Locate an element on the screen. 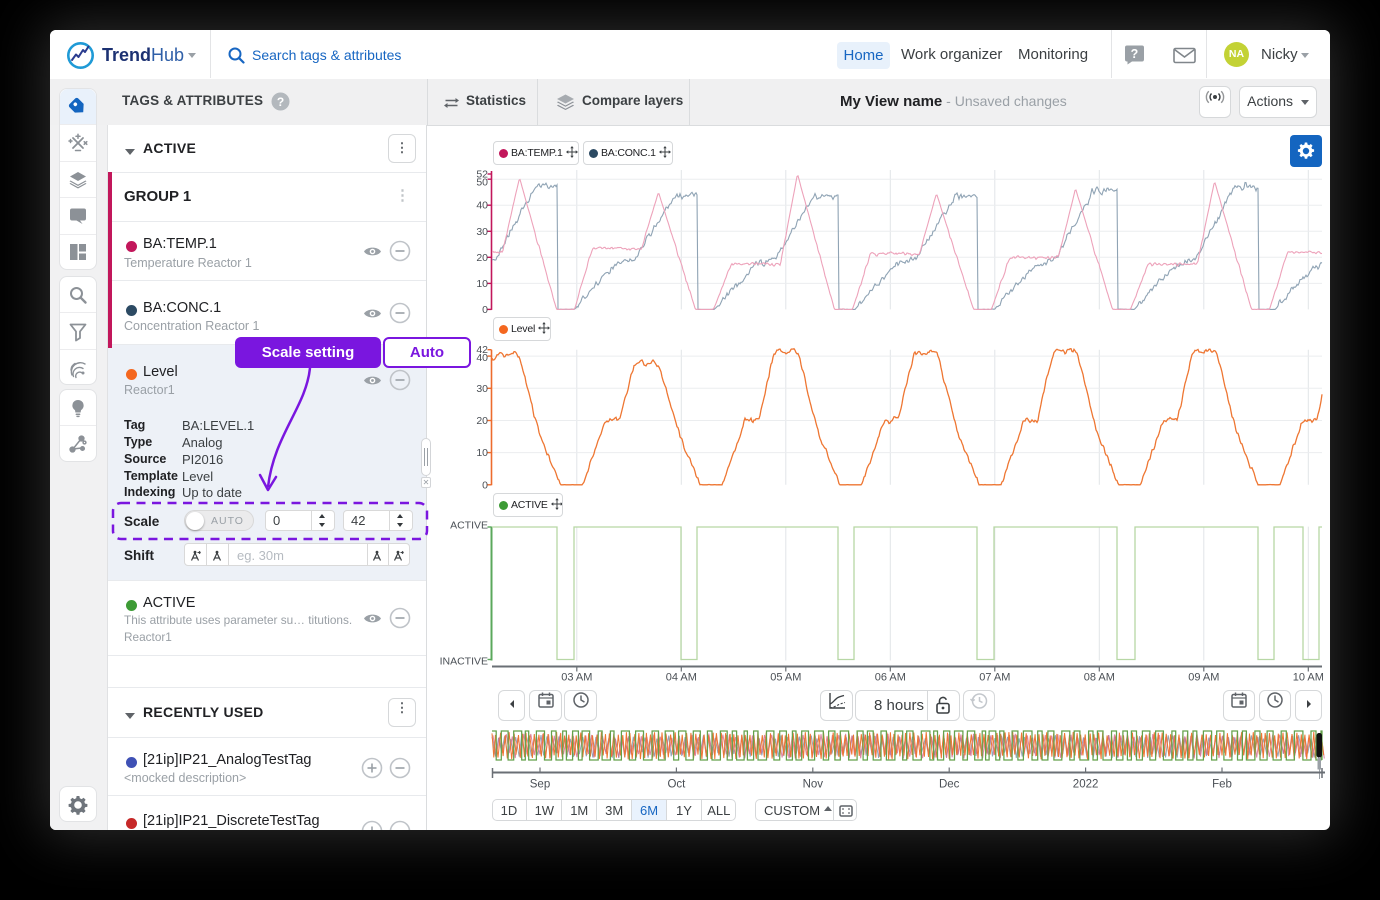  svg-text: 03 AM is located at coordinates (576, 678).